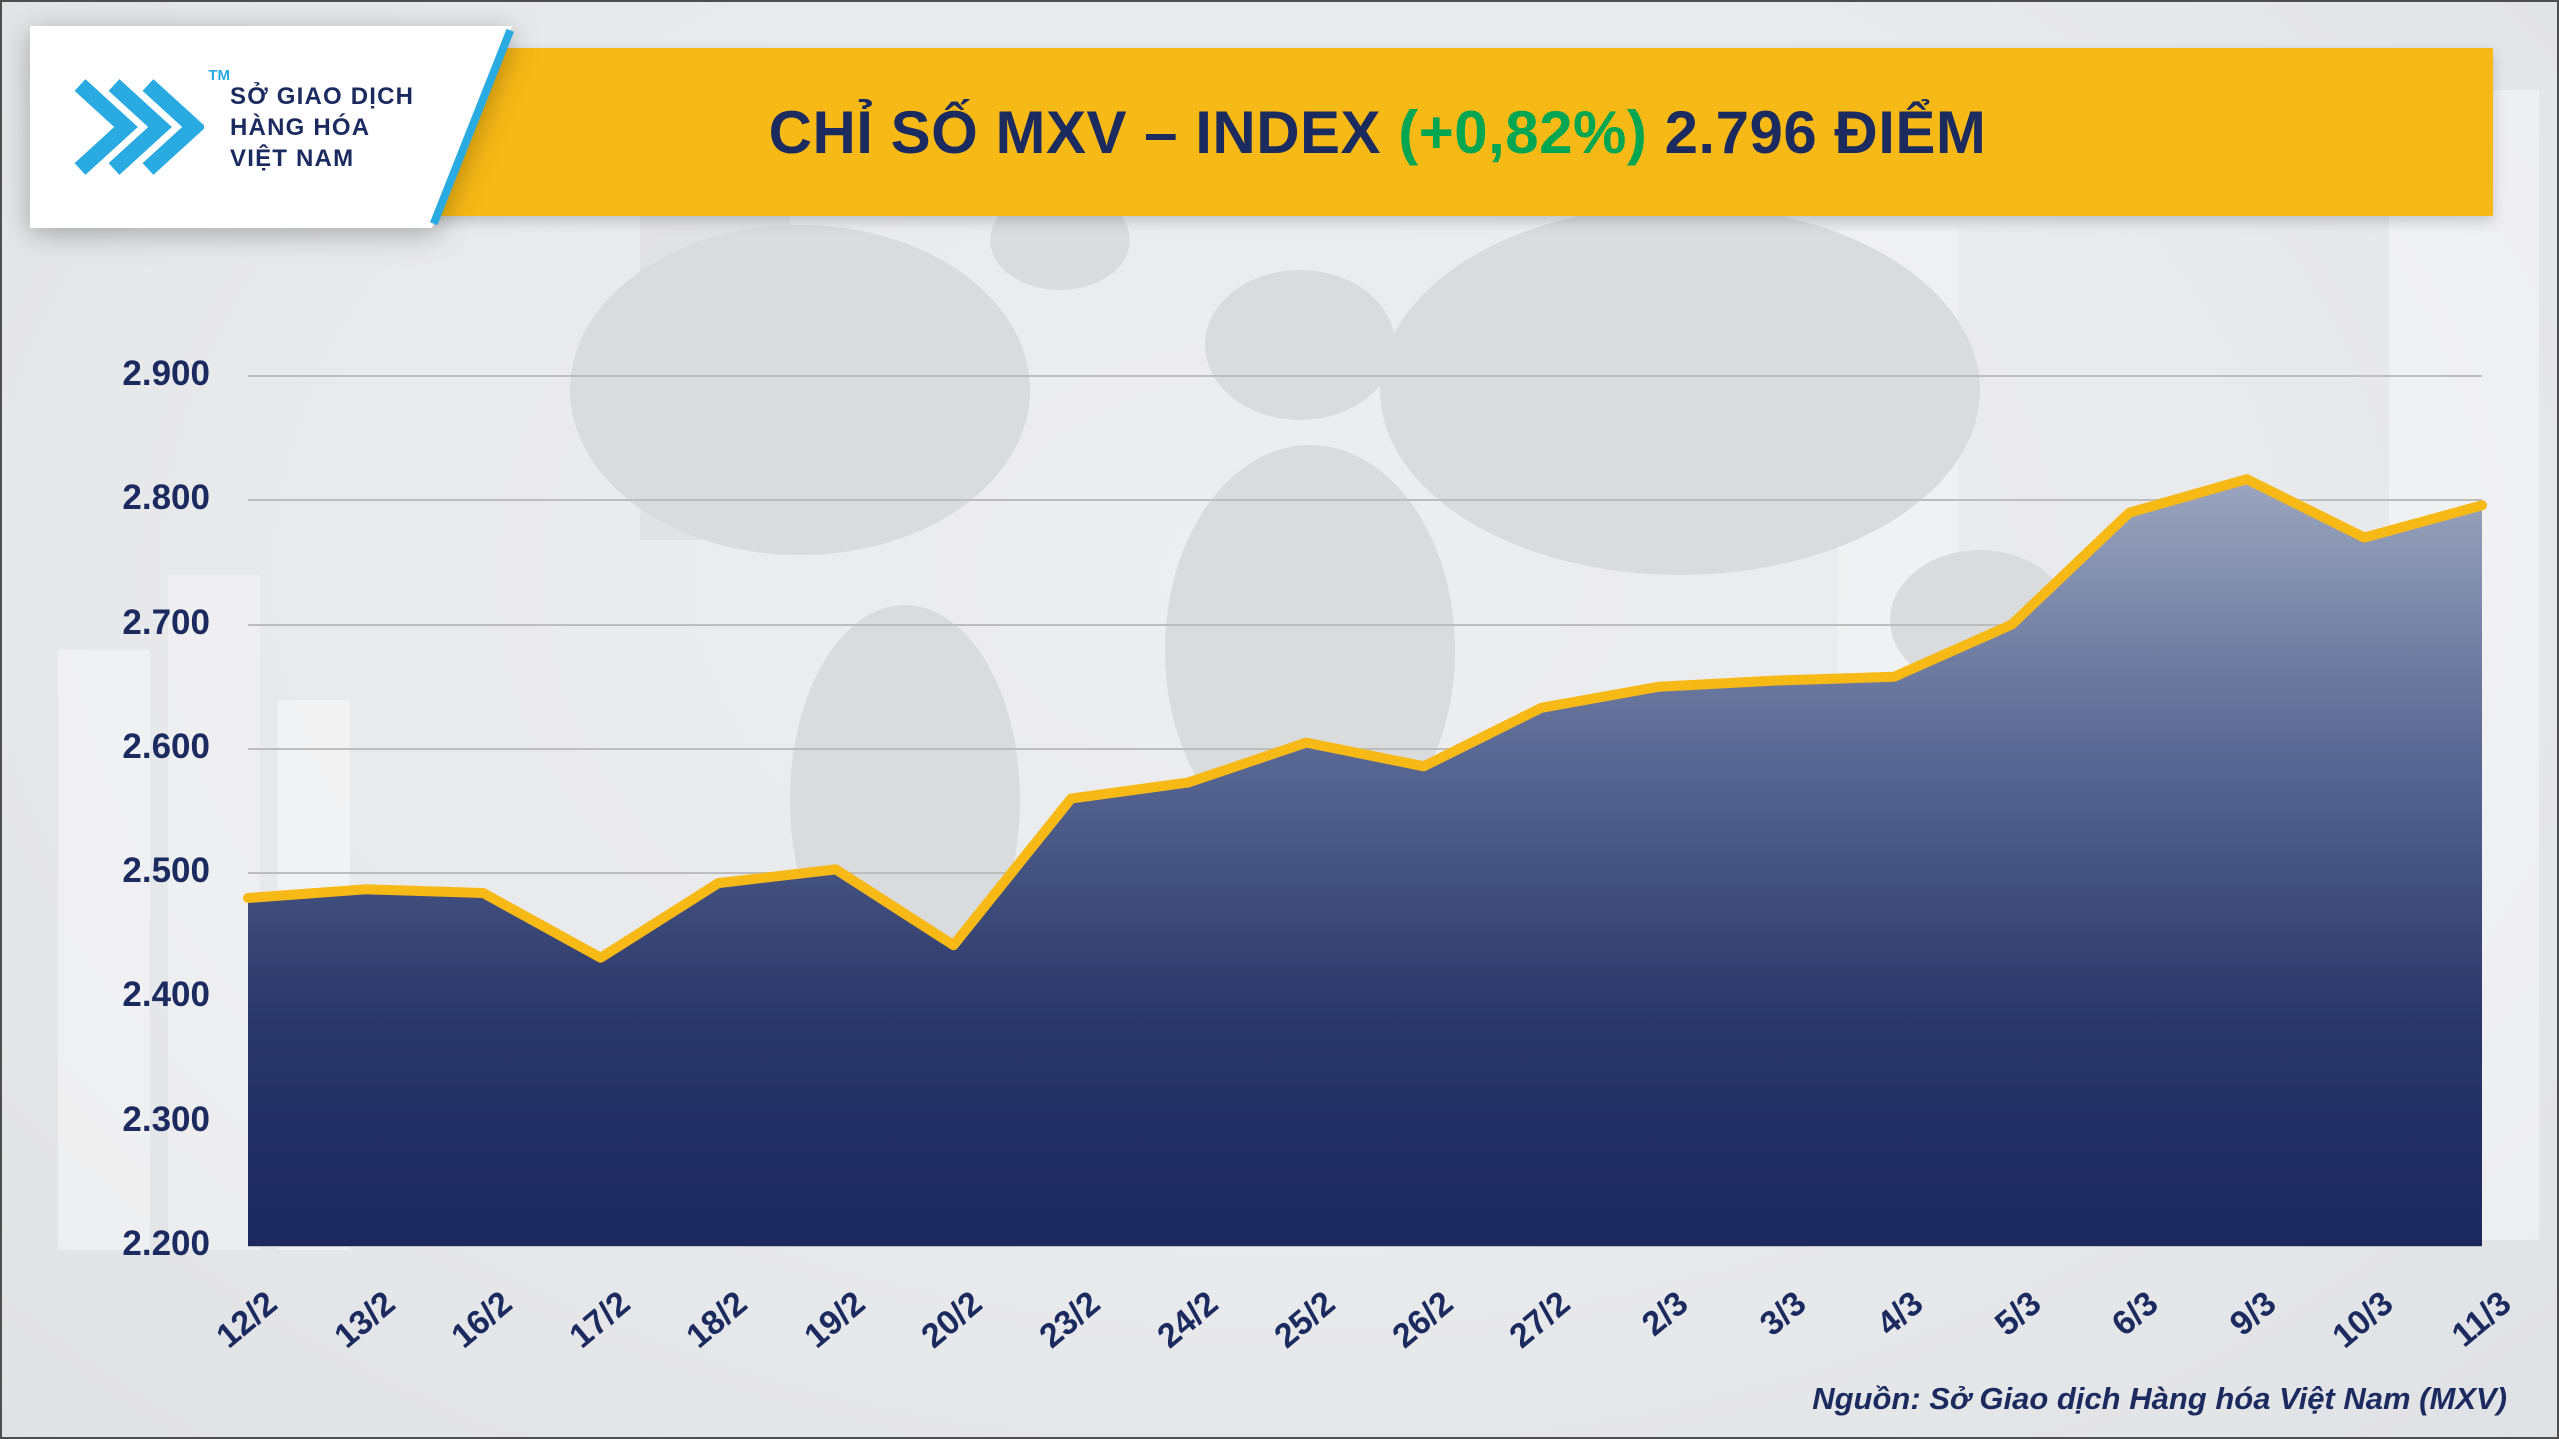  I want to click on y-axis-label: 2.500, so click(166, 871).